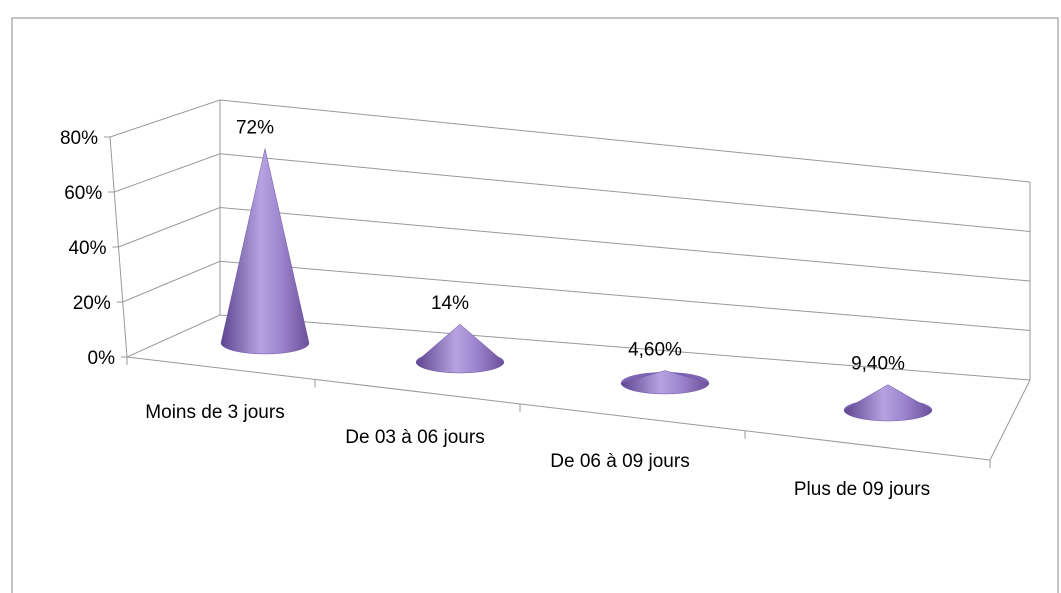 This screenshot has height=593, width=1061. Describe the element at coordinates (102, 358) in the screenshot. I see `y-tick-label: 0%` at that location.